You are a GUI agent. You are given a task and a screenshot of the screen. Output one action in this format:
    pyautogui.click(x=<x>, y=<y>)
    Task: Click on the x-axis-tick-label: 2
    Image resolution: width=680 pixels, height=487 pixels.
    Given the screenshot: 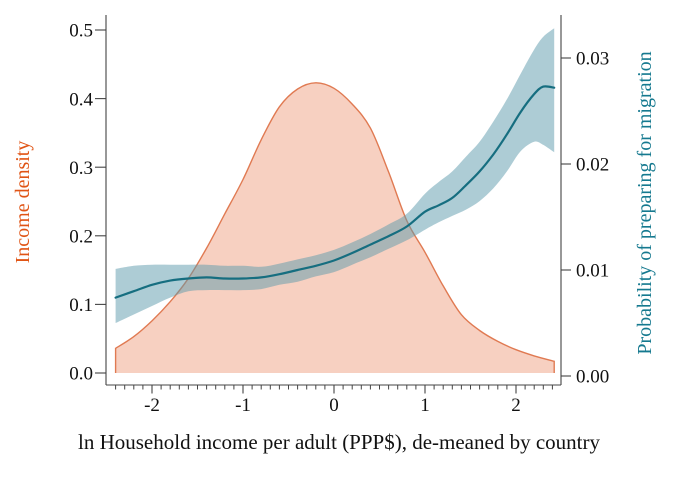 What is the action you would take?
    pyautogui.click(x=516, y=405)
    